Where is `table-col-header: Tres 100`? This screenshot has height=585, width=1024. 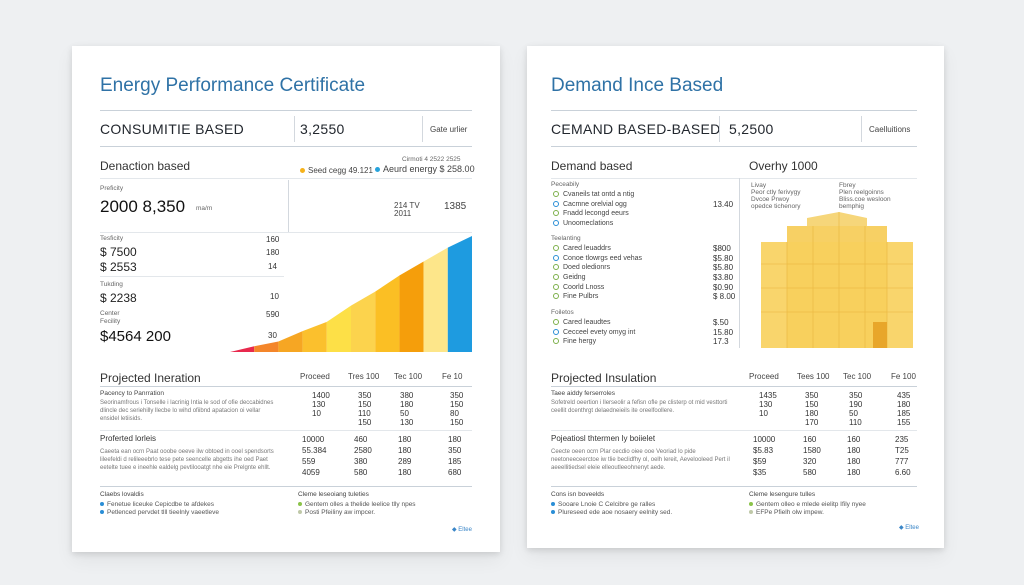 table-col-header: Tres 100 is located at coordinates (364, 376).